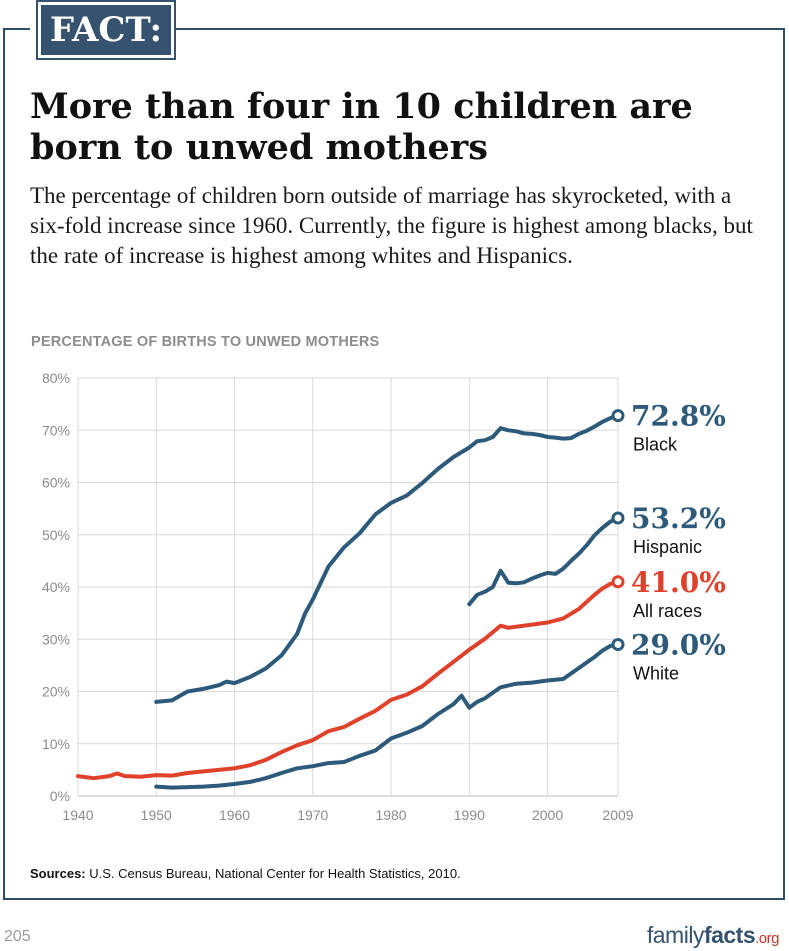  I want to click on x-tick-label: 1970, so click(312, 815).